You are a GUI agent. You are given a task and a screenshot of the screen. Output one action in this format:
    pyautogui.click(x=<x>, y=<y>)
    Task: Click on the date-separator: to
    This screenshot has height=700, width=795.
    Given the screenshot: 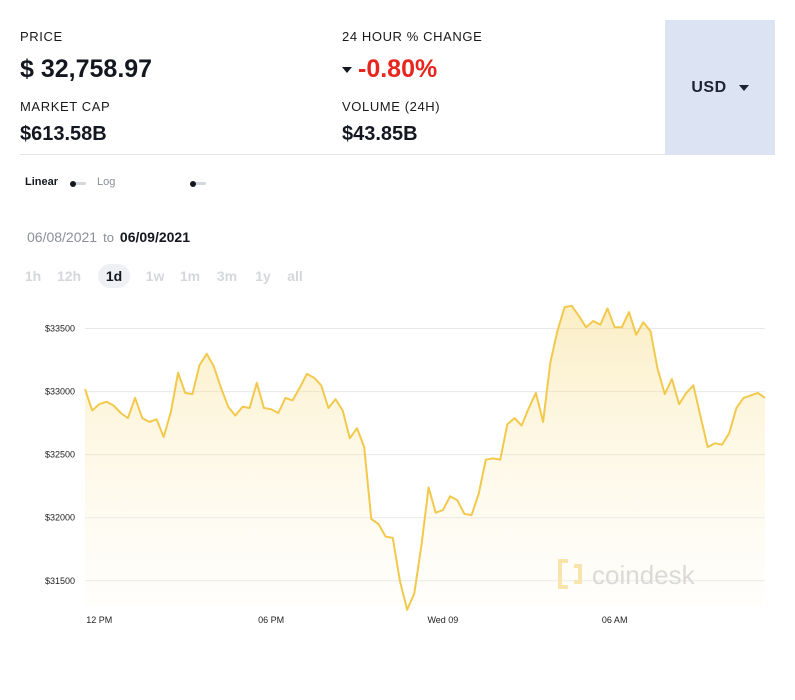 What is the action you would take?
    pyautogui.click(x=108, y=237)
    